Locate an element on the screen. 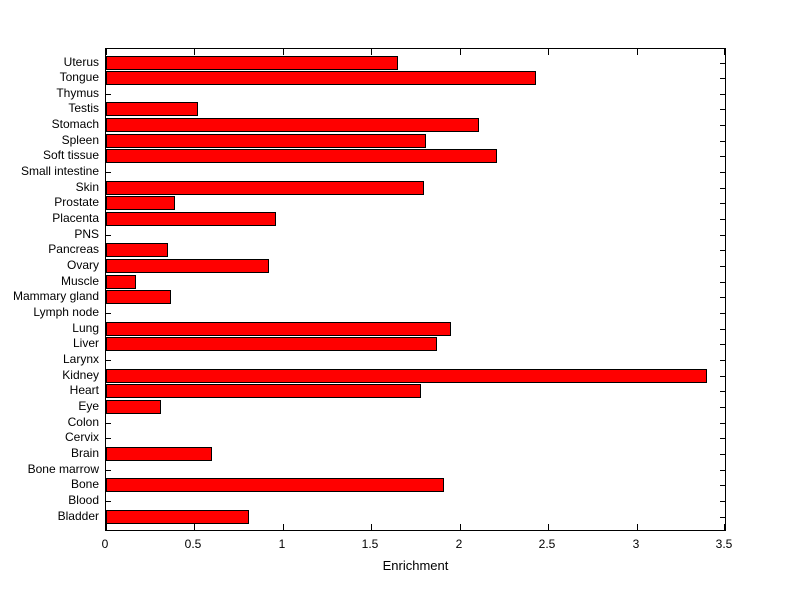 This screenshot has width=800, height=599. ytick-label-blood: Blood is located at coordinates (83, 499).